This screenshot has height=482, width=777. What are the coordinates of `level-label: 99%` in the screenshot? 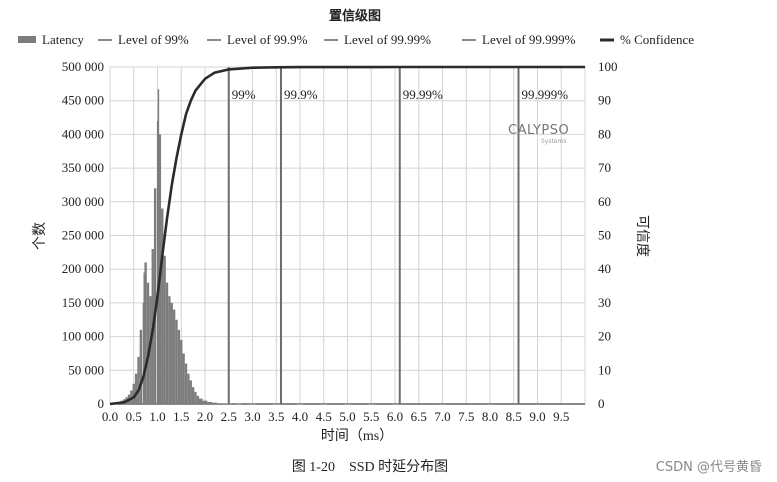 It's located at (244, 94).